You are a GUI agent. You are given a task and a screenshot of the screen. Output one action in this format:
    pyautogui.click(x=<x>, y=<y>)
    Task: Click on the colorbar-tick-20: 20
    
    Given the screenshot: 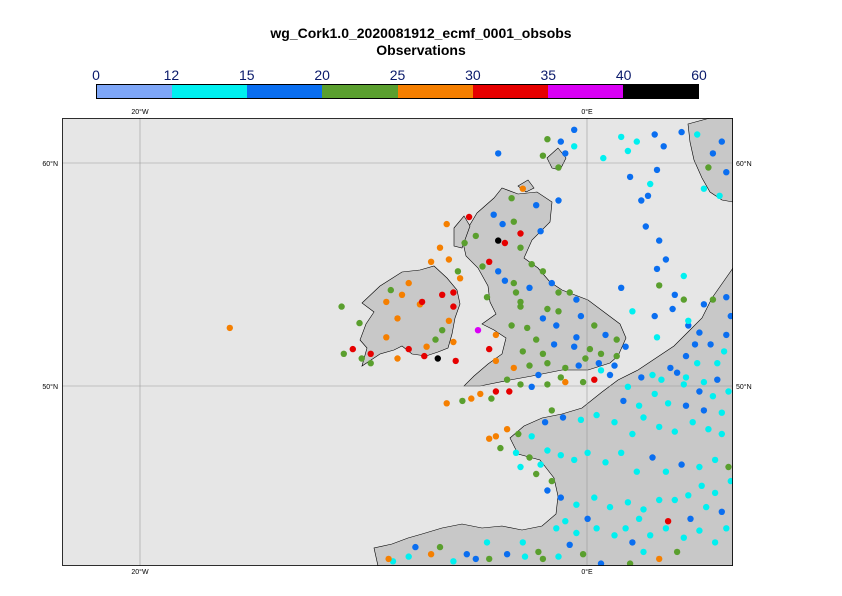 What is the action you would take?
    pyautogui.click(x=322, y=75)
    